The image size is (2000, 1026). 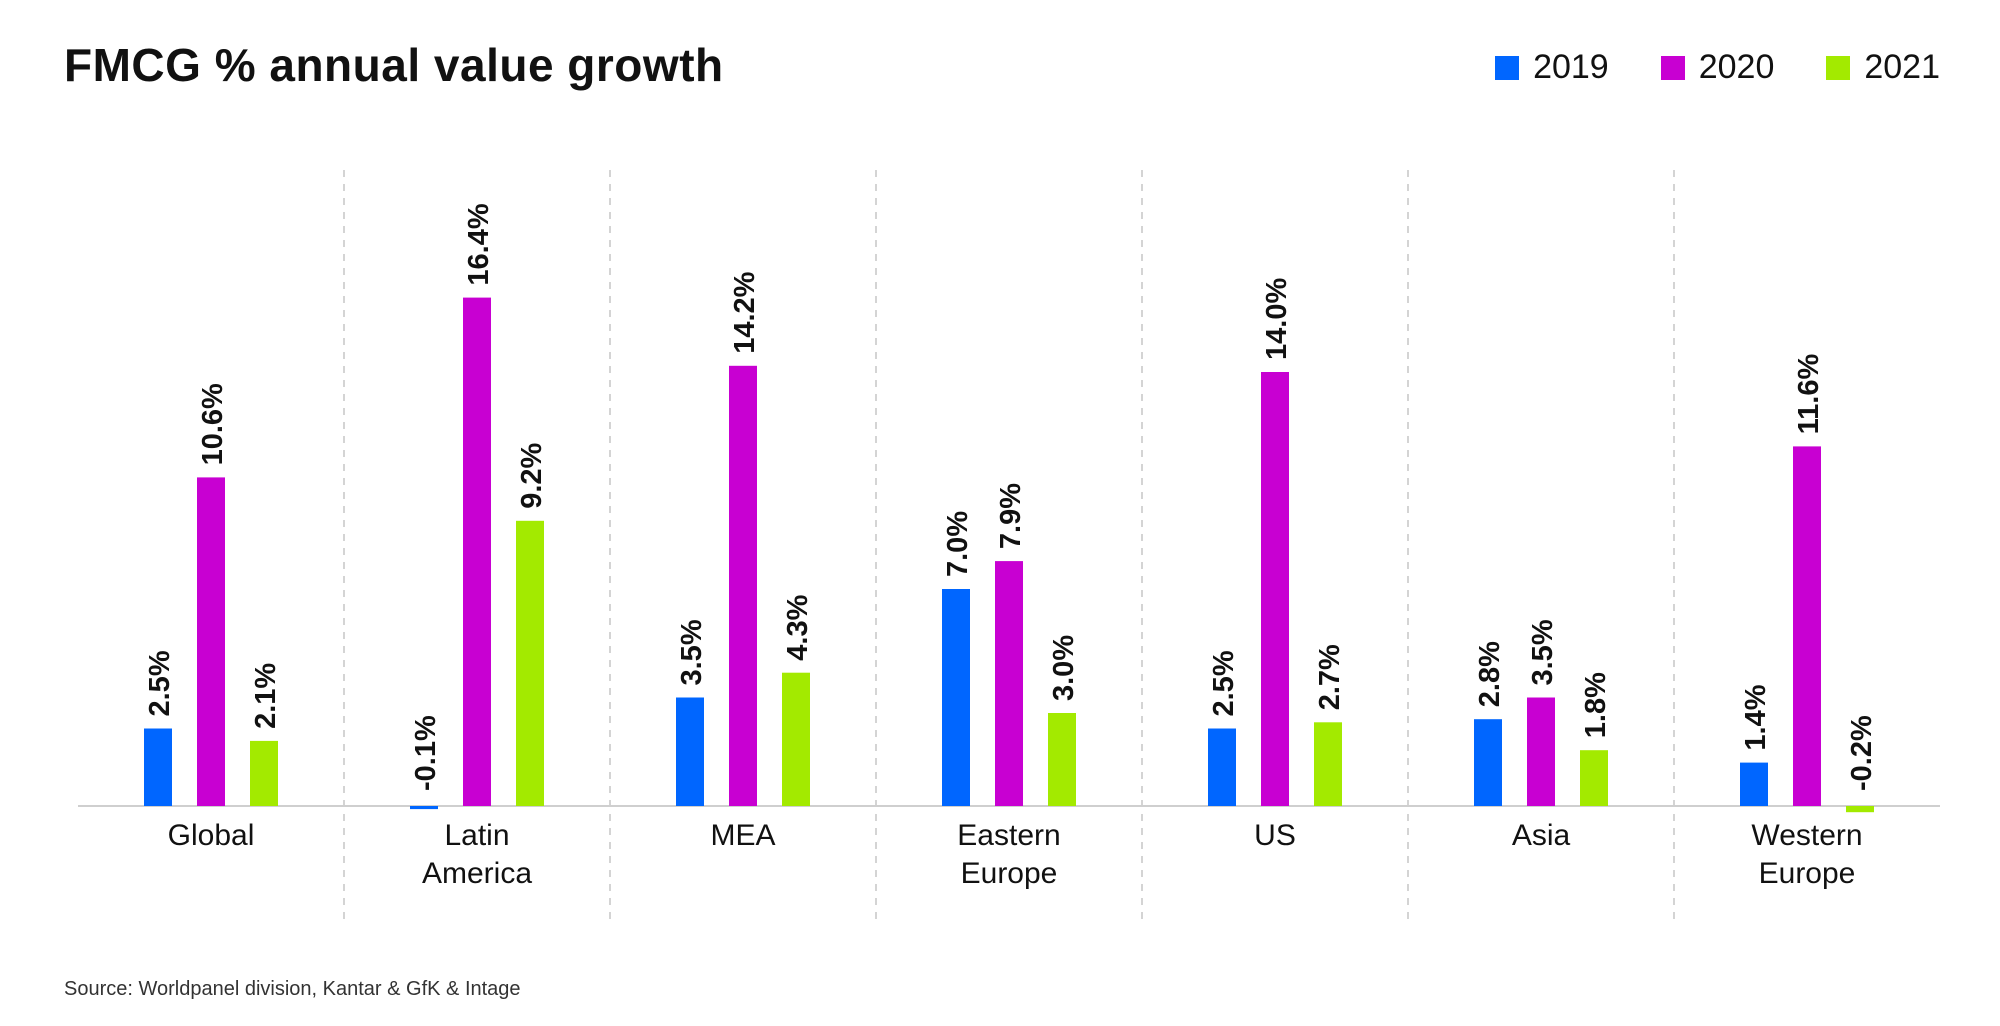 I want to click on value-label-2019-5: 2.8%, so click(x=1490, y=674).